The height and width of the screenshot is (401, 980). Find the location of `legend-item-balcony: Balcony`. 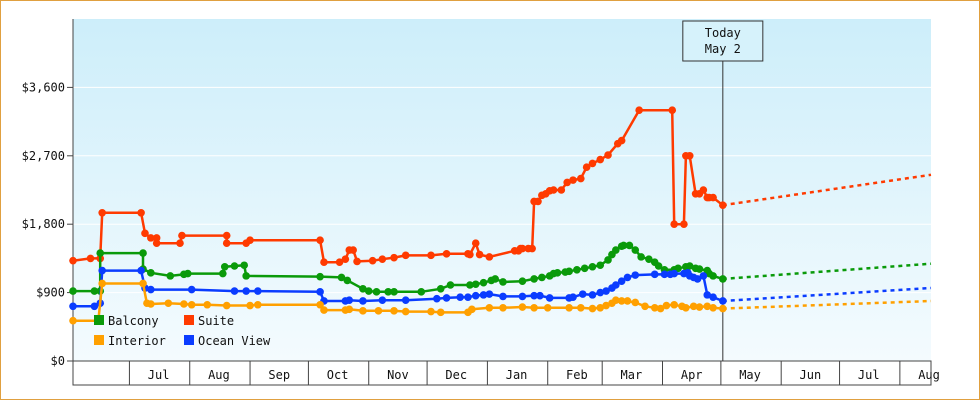

legend-item-balcony: Balcony is located at coordinates (126, 321).